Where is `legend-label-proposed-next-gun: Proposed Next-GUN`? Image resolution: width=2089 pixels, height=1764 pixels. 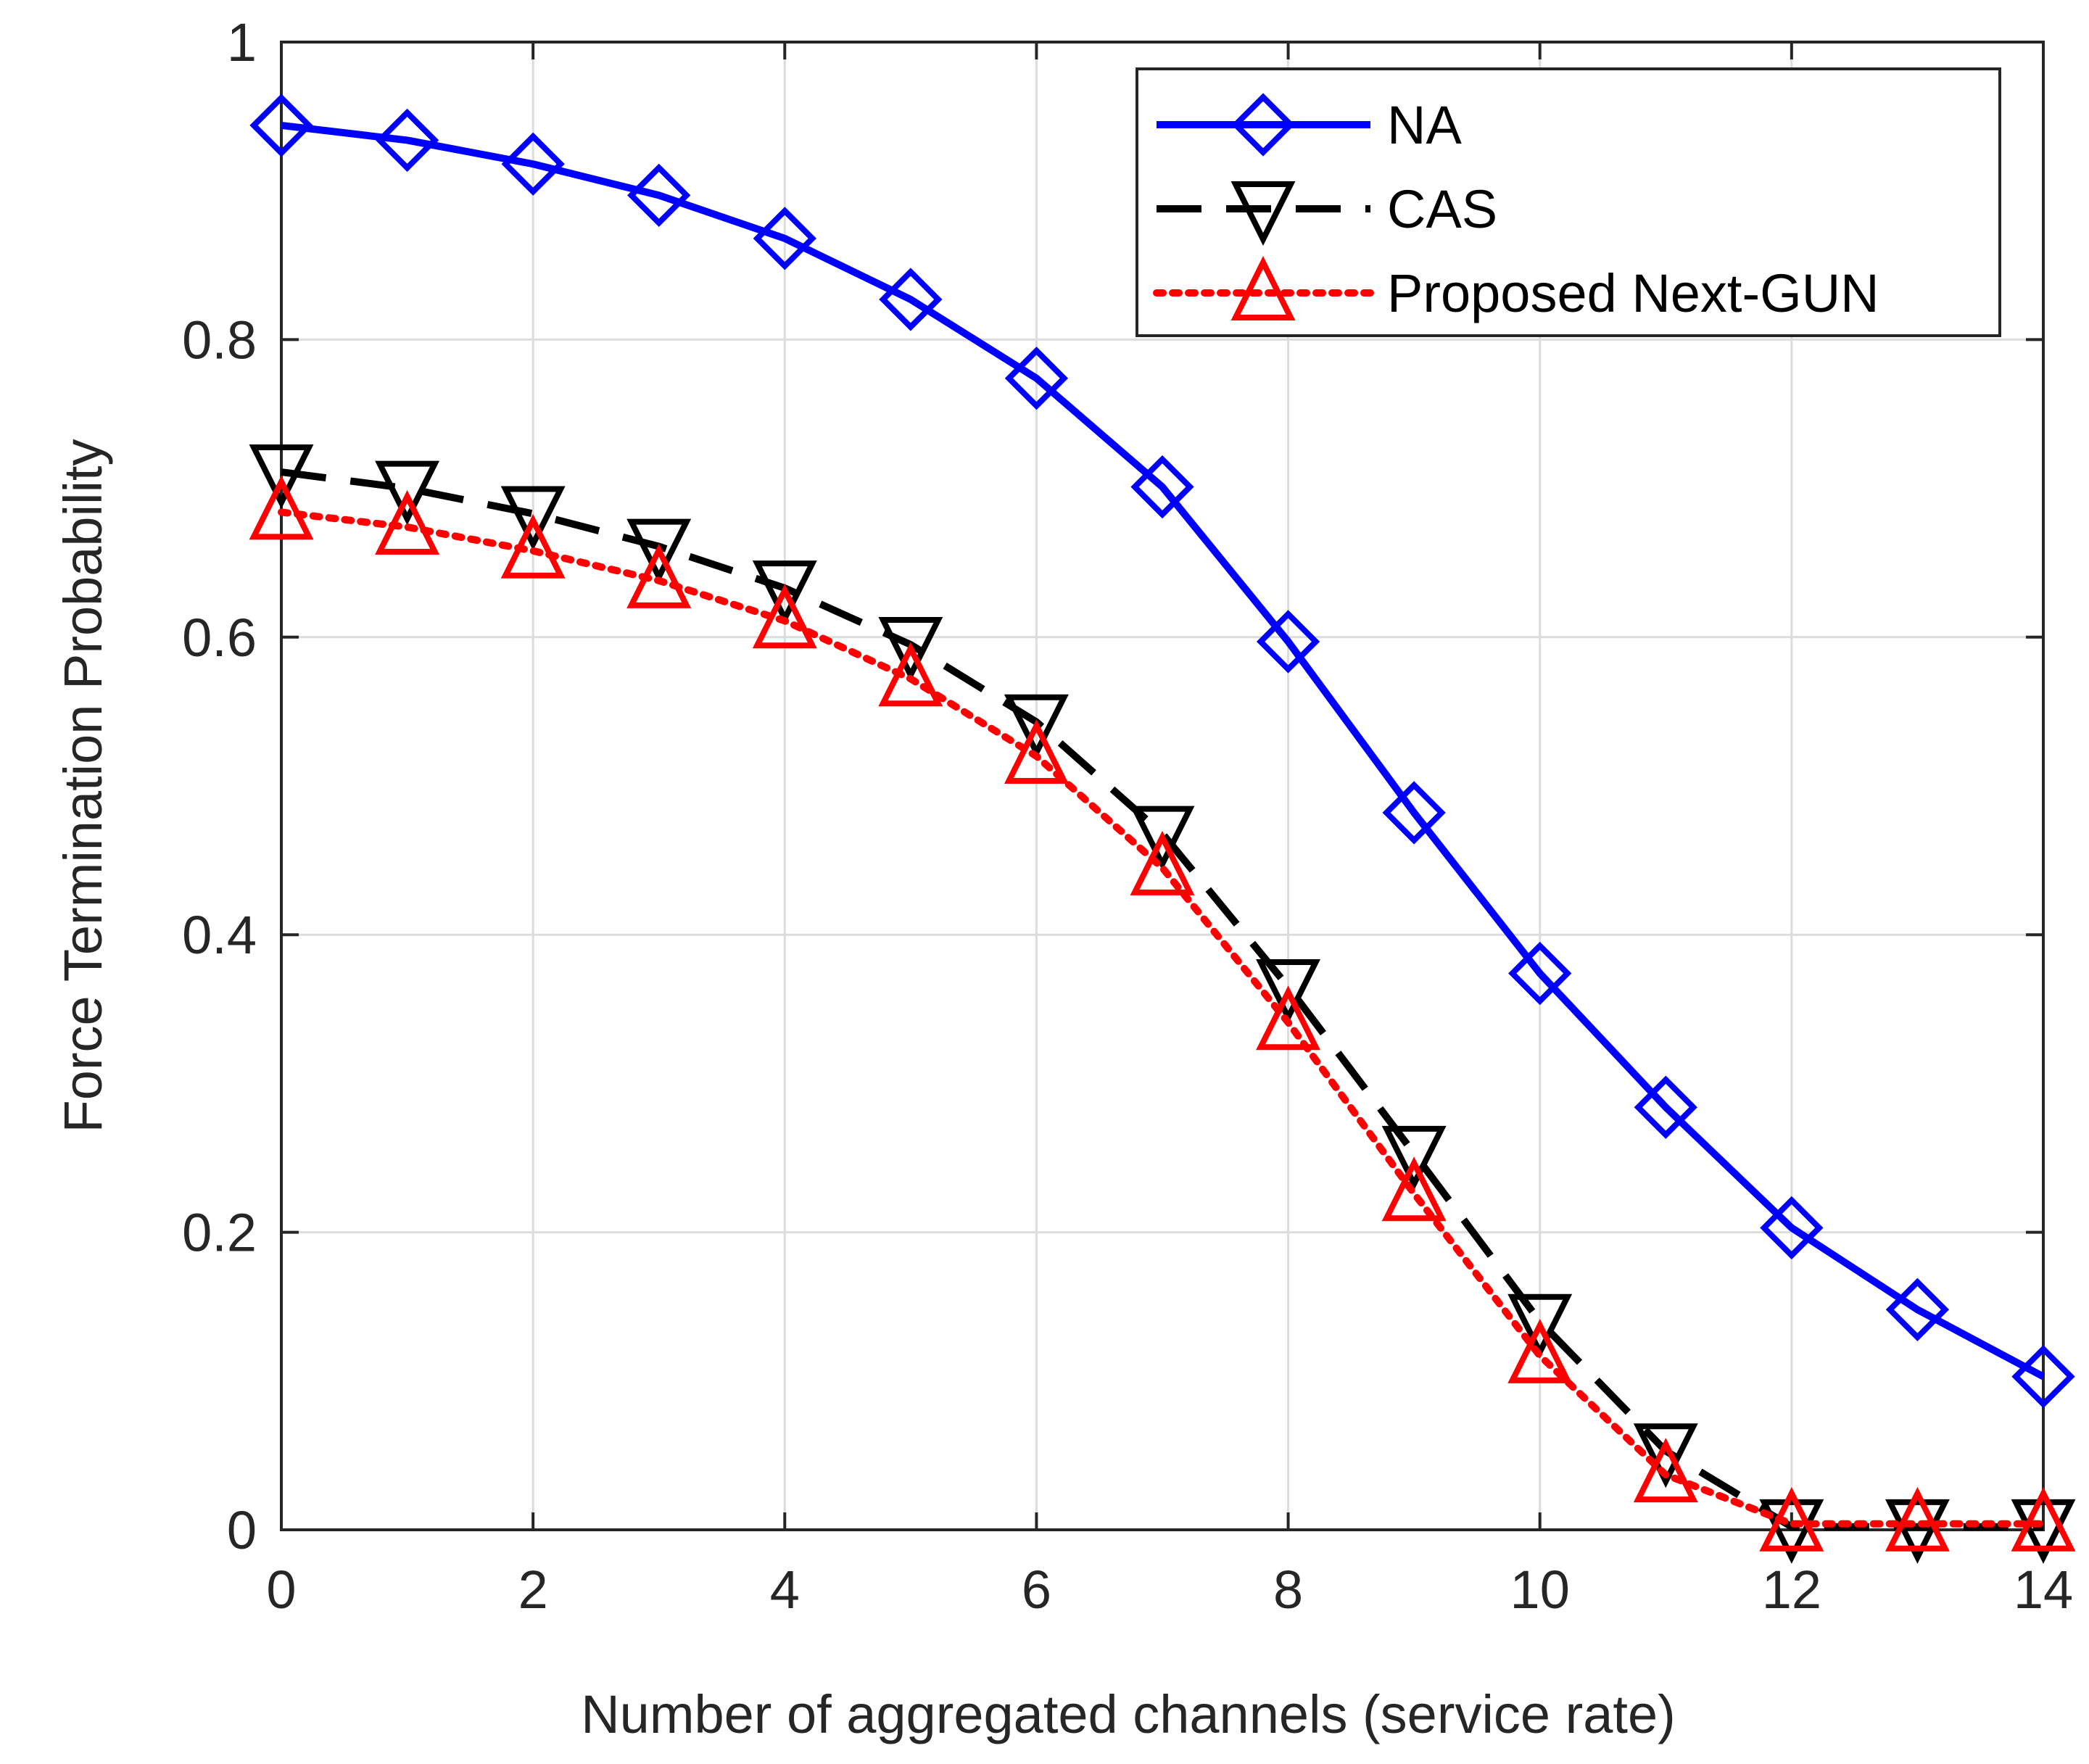
legend-label-proposed-next-gun: Proposed Next-GUN is located at coordinates (1633, 293).